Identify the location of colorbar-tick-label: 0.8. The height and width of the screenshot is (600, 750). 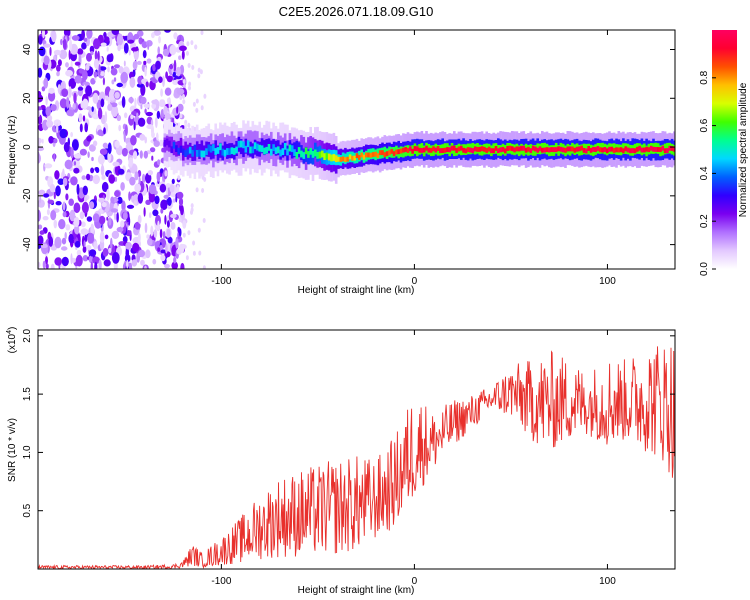
(704, 77).